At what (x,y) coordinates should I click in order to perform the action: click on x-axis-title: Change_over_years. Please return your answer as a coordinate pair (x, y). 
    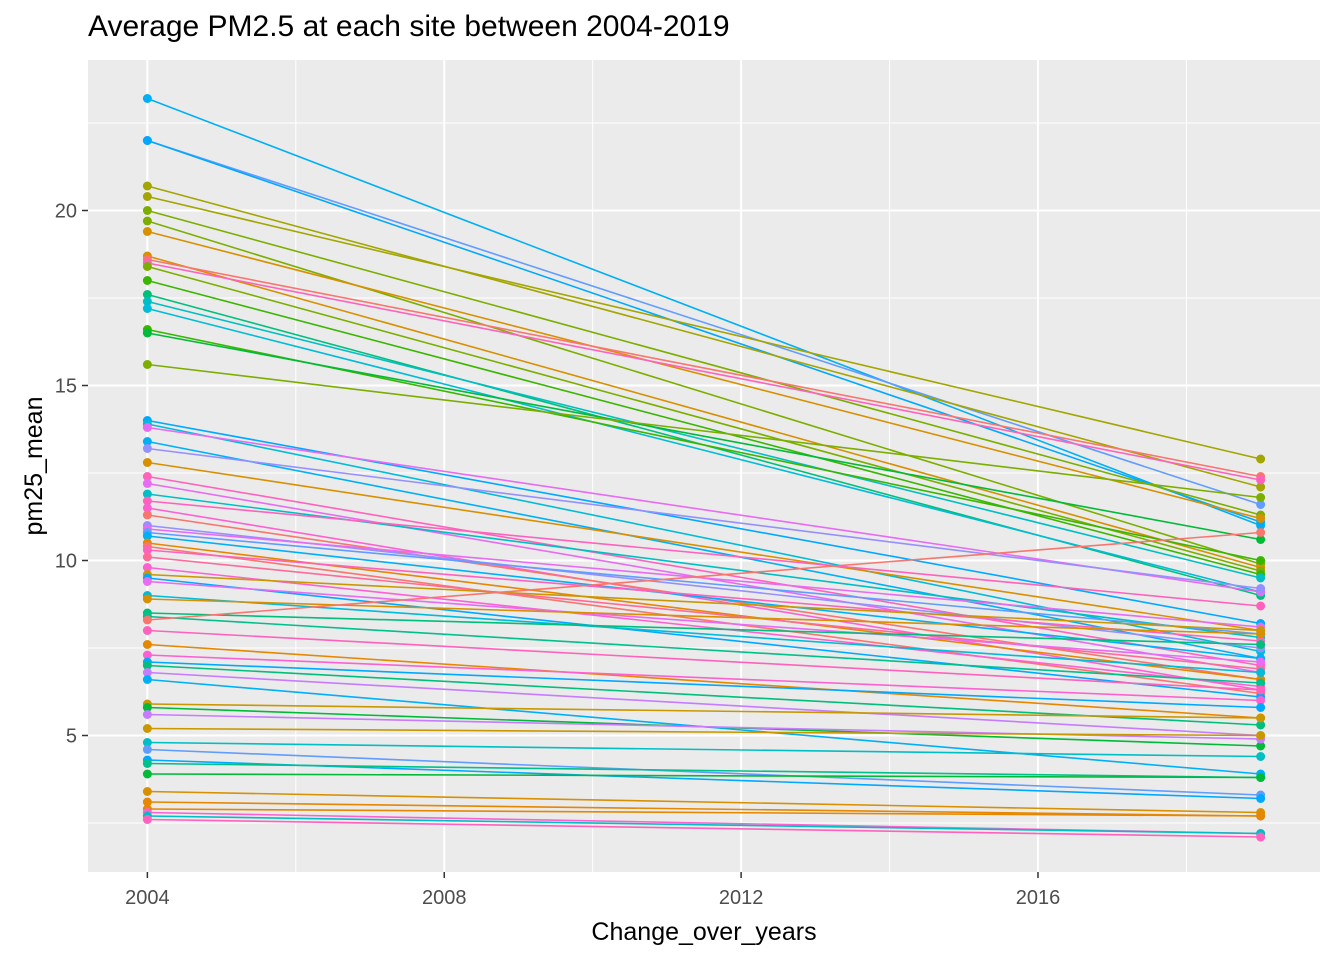
    Looking at the image, I should click on (703, 932).